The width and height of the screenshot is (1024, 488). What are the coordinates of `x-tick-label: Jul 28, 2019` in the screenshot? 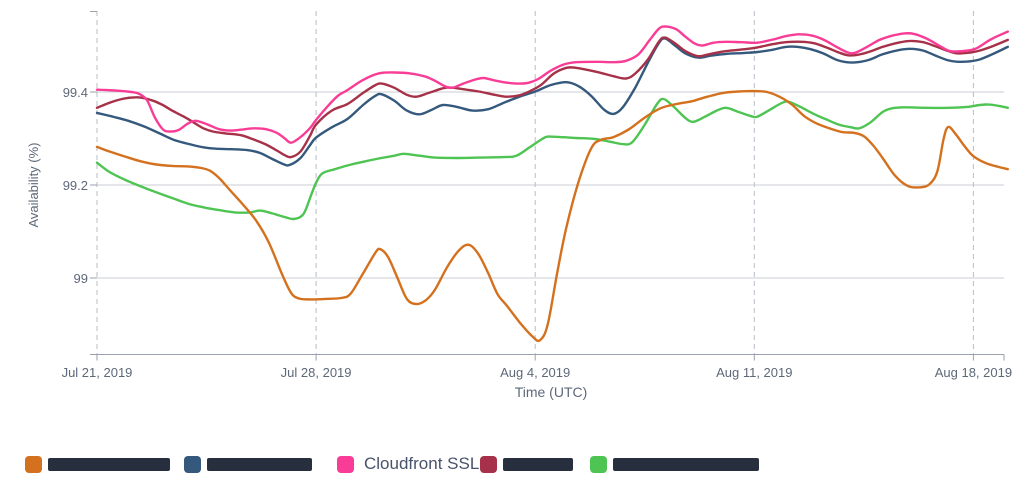 It's located at (316, 372).